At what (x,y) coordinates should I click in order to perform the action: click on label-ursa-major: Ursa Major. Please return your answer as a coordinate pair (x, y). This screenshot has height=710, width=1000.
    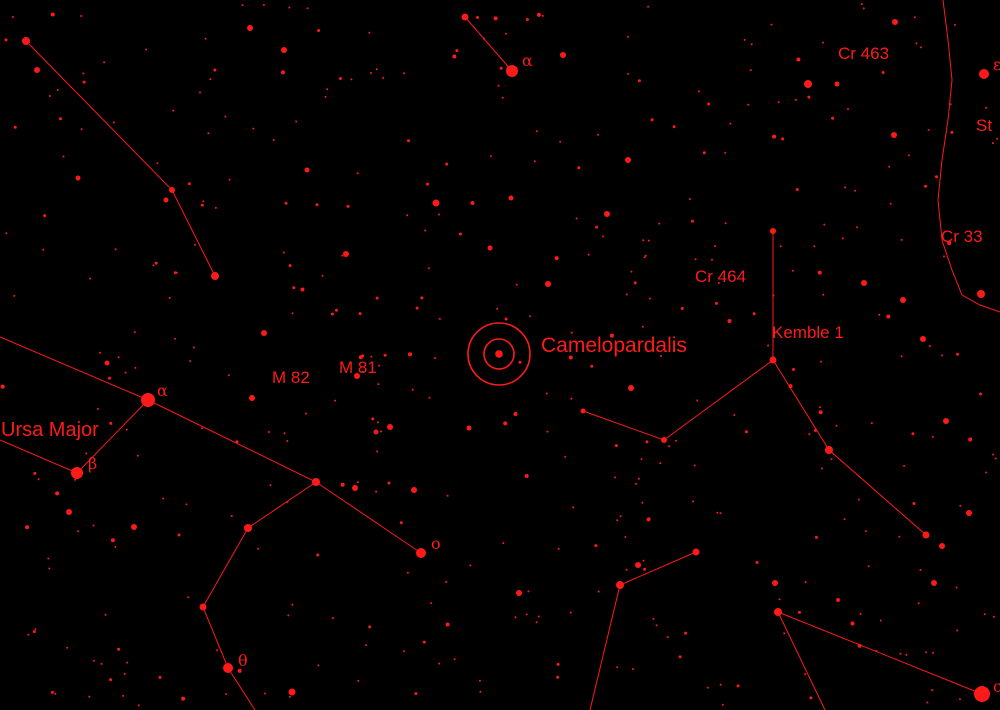
    Looking at the image, I should click on (50, 430).